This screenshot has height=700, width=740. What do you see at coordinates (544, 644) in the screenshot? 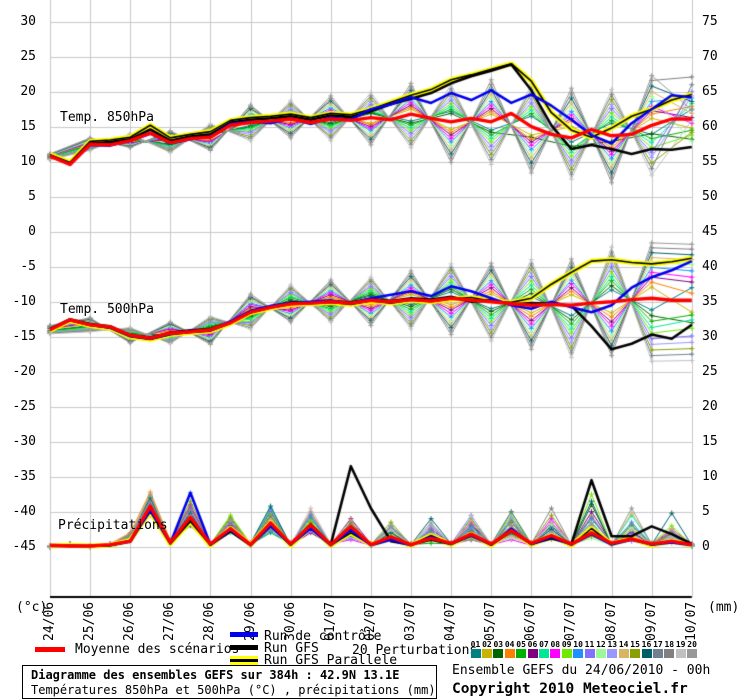
I see `perturbation-number: 07` at bounding box center [544, 644].